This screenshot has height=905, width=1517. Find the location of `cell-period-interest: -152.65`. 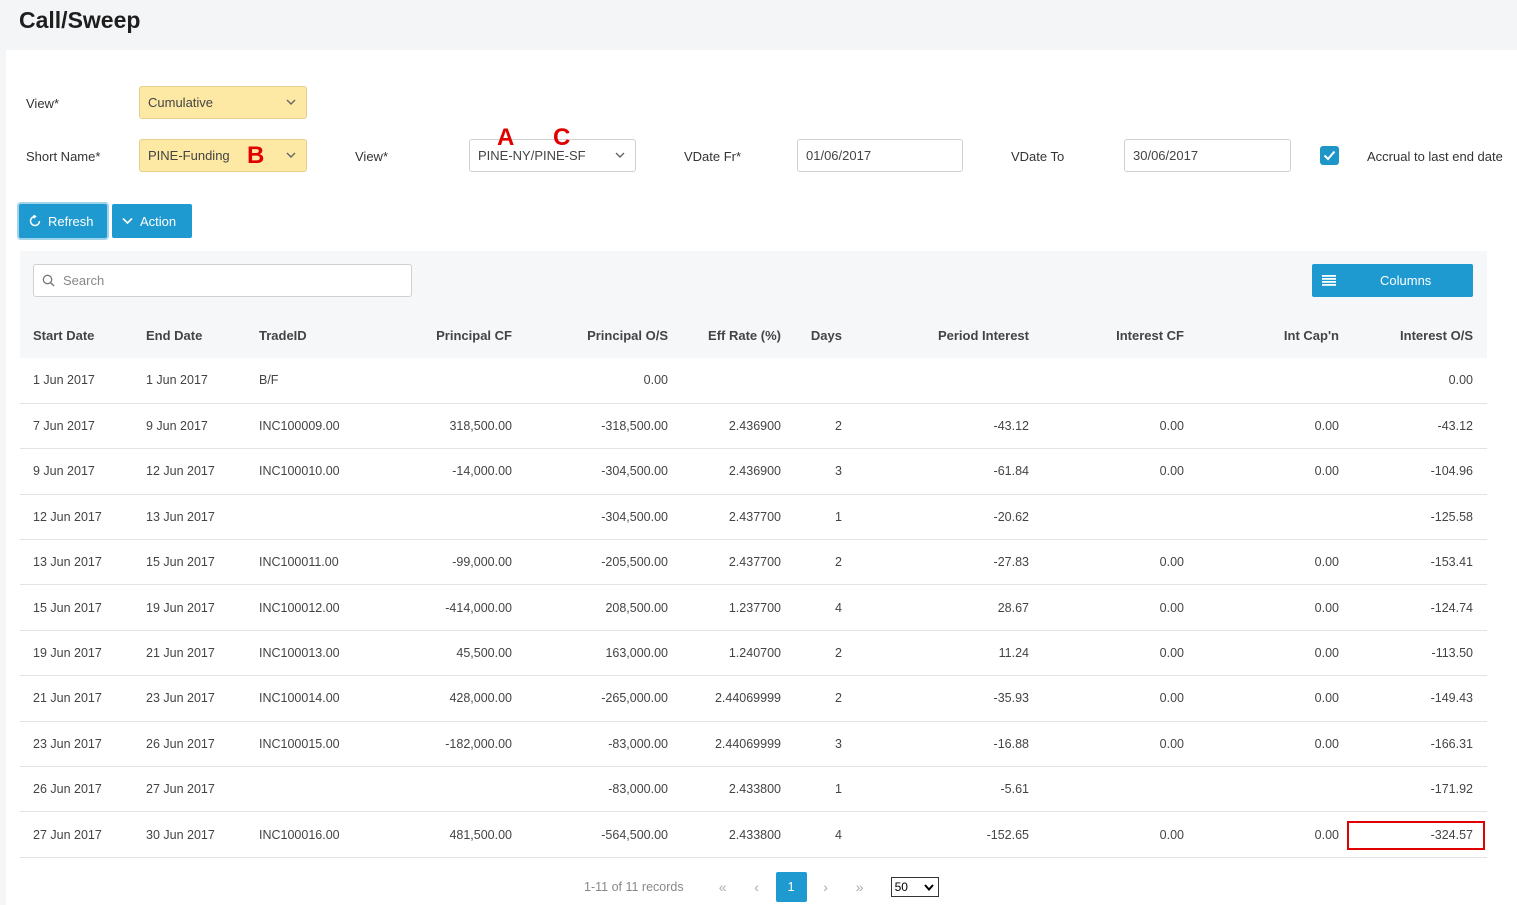

cell-period-interest: -152.65 is located at coordinates (960, 834).